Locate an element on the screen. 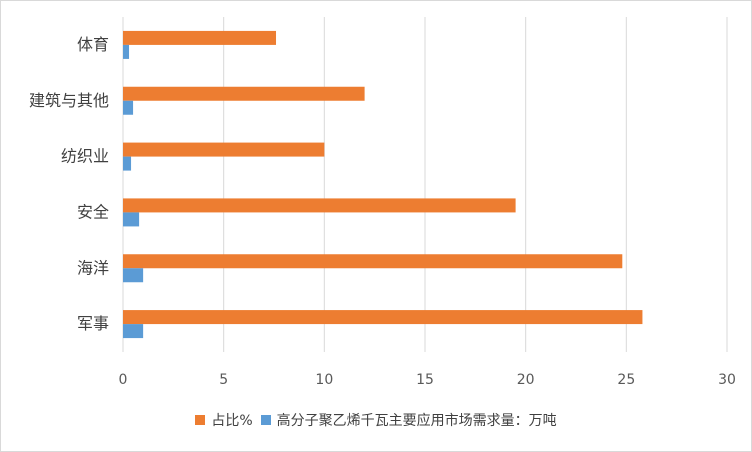 The height and width of the screenshot is (452, 752). x-tick-label-5: 25 is located at coordinates (626, 380).